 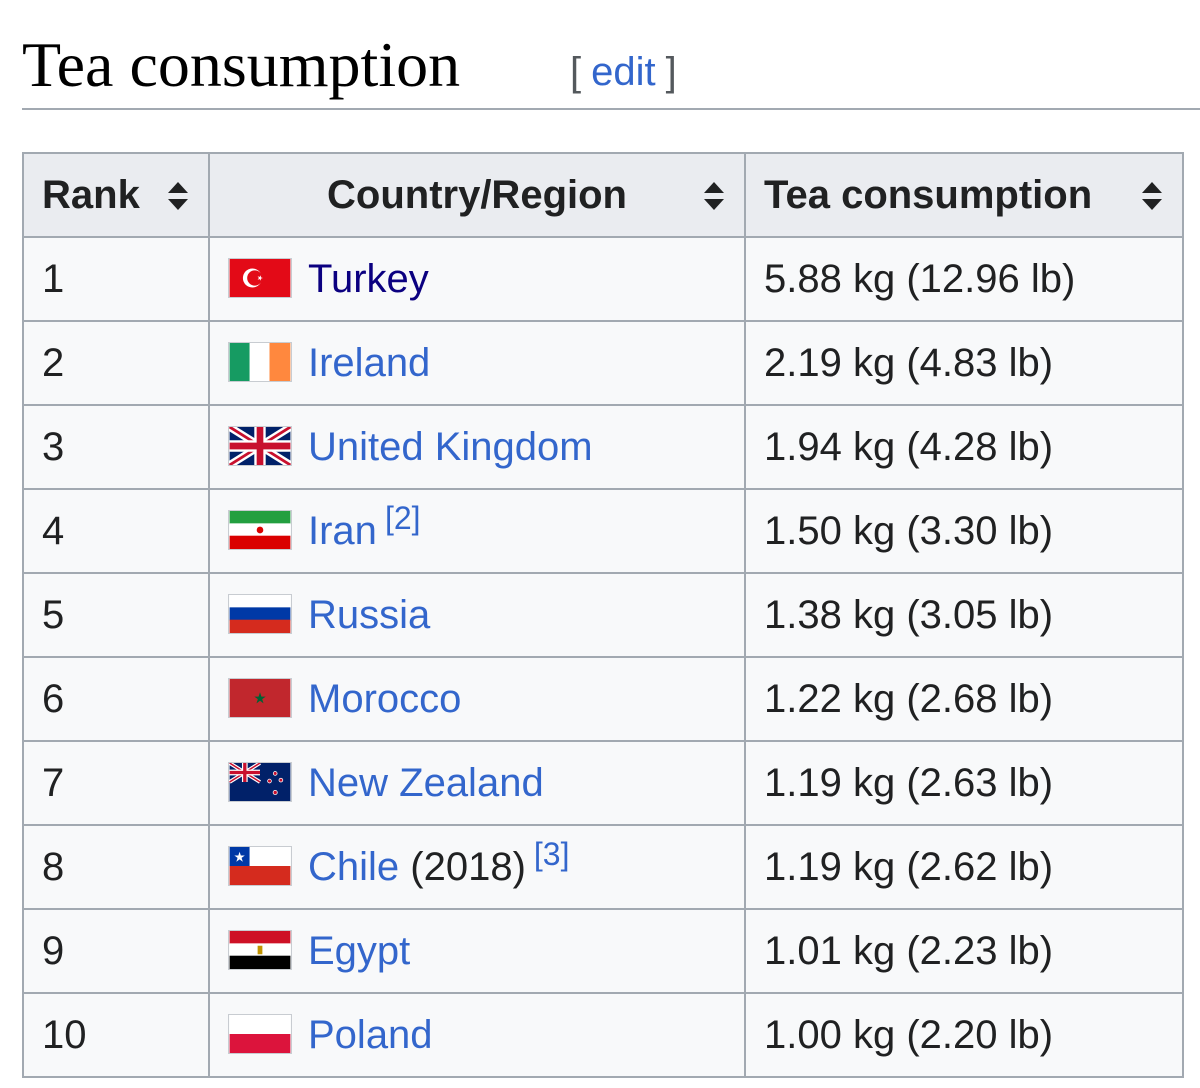 What do you see at coordinates (964, 1035) in the screenshot?
I see `consumption-cell: 1.00 kg (2.20 lb)` at bounding box center [964, 1035].